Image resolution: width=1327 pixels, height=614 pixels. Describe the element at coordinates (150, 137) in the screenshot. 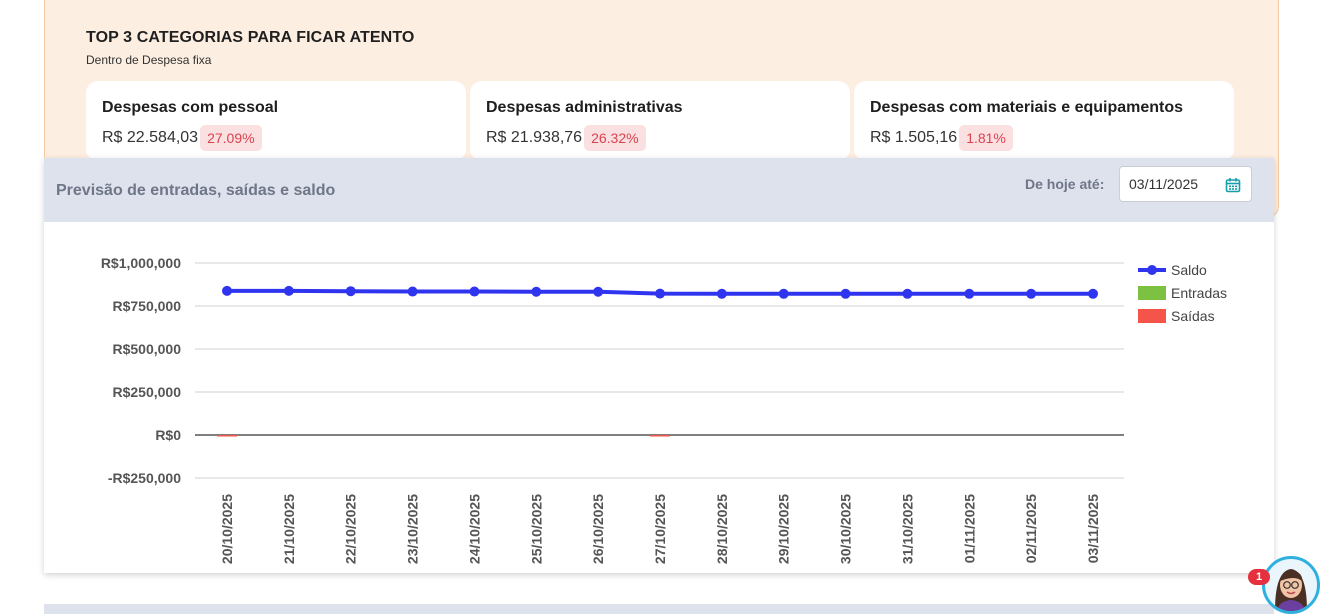

I see `category-amount: R$ 22.584,03` at that location.